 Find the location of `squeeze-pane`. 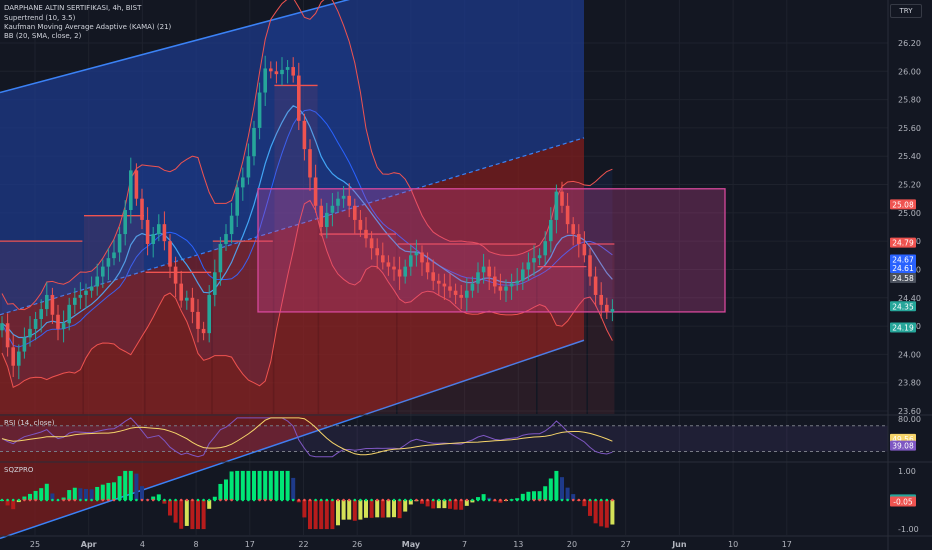

squeeze-pane is located at coordinates (466, 495).